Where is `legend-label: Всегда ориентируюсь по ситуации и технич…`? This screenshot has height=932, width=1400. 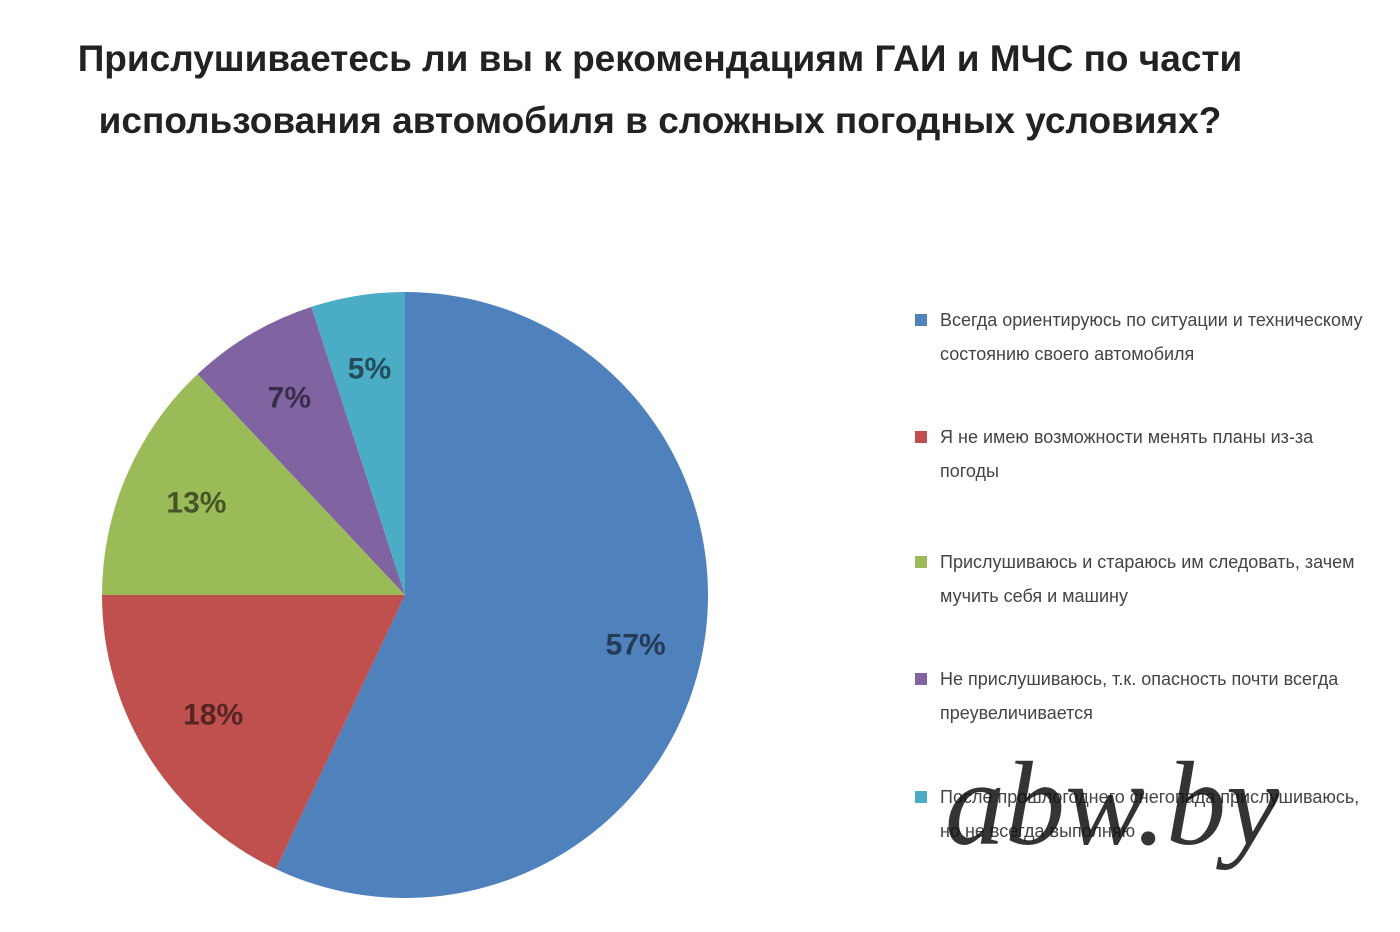
legend-label: Всегда ориентируюсь по ситуации и технич… is located at coordinates (1151, 337).